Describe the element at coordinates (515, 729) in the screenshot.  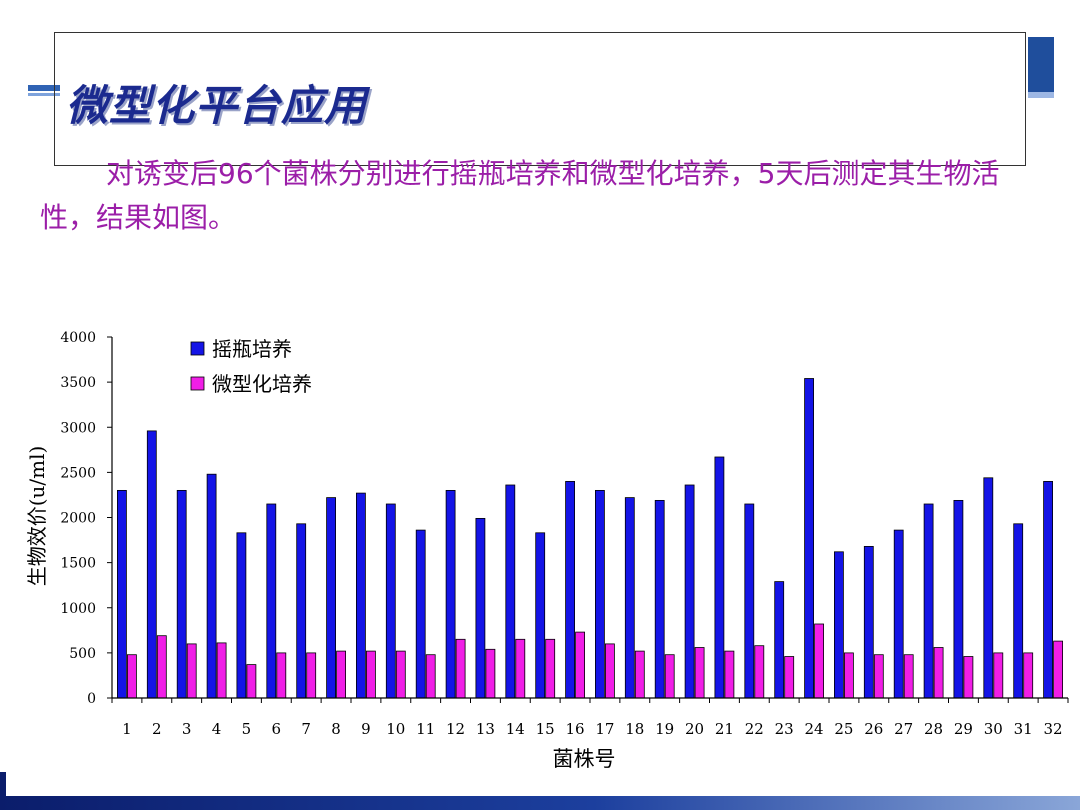
I see `x-tick-label: 14` at that location.